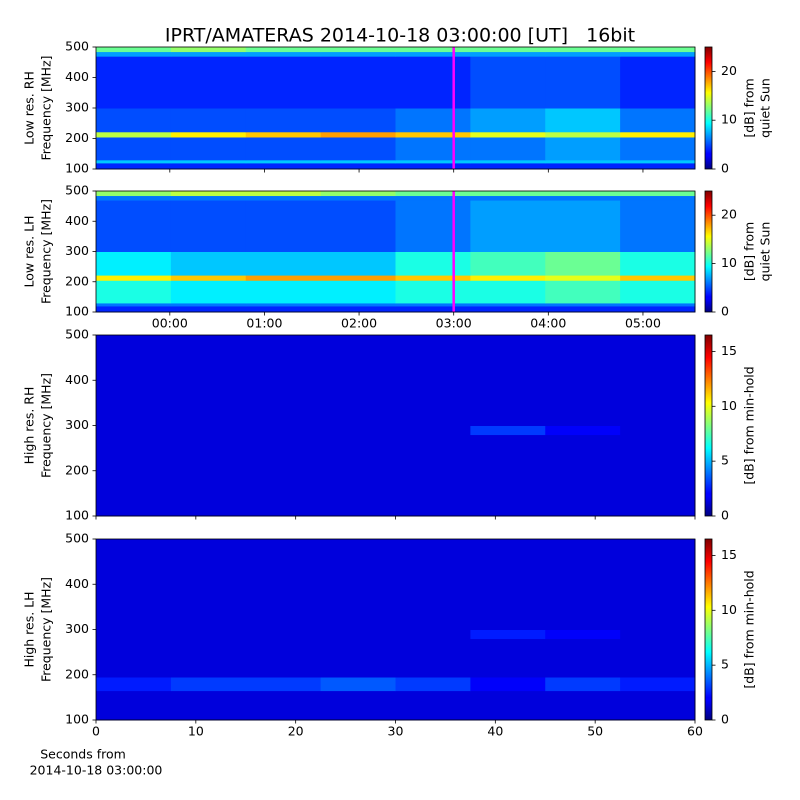 This screenshot has width=800, height=800. Describe the element at coordinates (396, 731) in the screenshot. I see `x-tick-label: 30` at that location.